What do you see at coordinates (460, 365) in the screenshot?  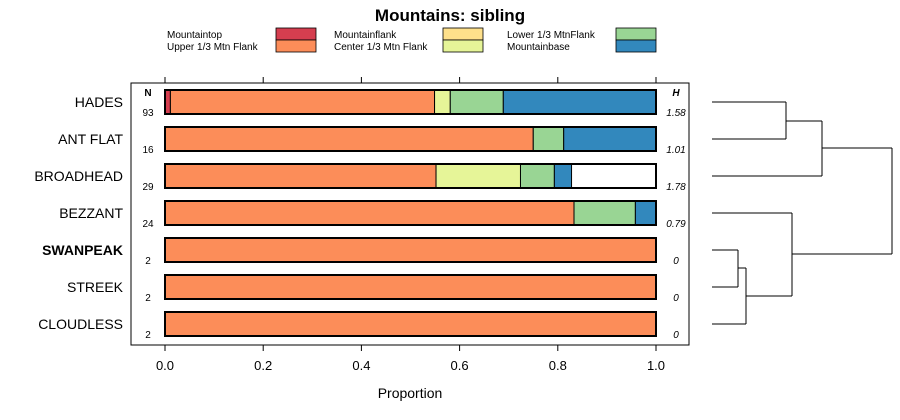 I see `x-tick-label: 0.6` at bounding box center [460, 365].